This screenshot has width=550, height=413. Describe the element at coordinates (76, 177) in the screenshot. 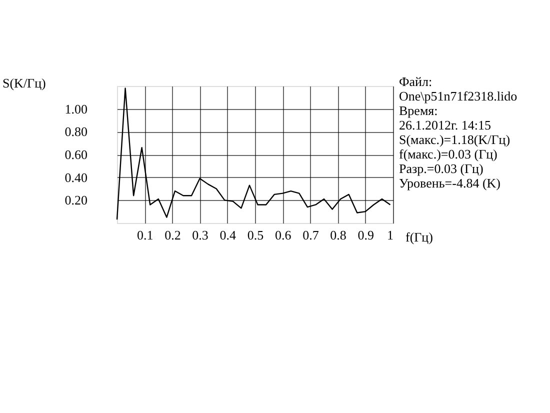

I see `y-tick-label: 0.40` at that location.